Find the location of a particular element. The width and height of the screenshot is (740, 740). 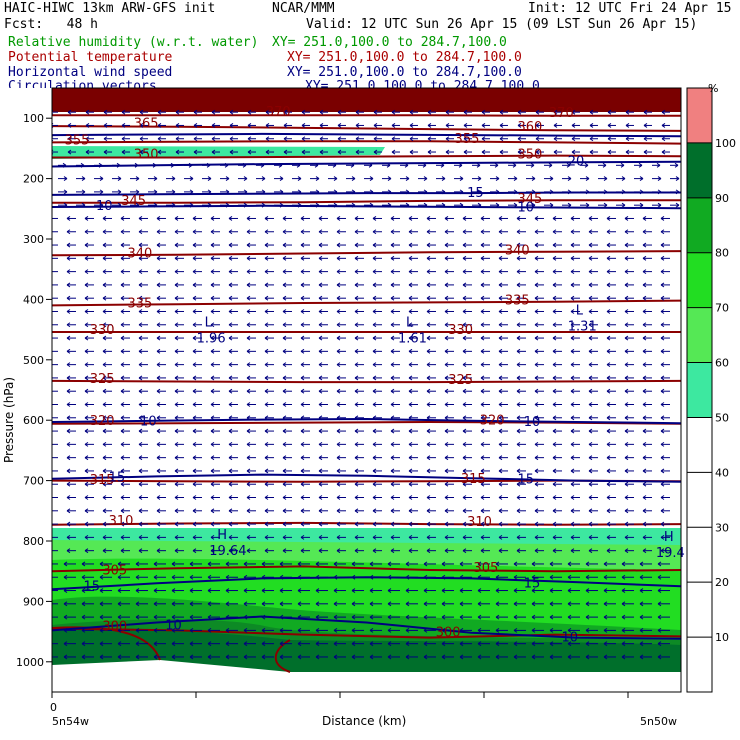

theta-label: 315 is located at coordinates (102, 480).